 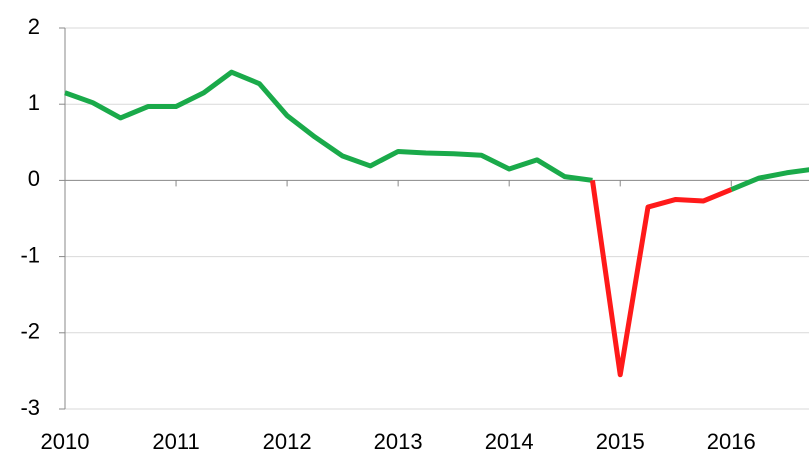 What do you see at coordinates (30, 331) in the screenshot?
I see `y-tick-label: -2` at bounding box center [30, 331].